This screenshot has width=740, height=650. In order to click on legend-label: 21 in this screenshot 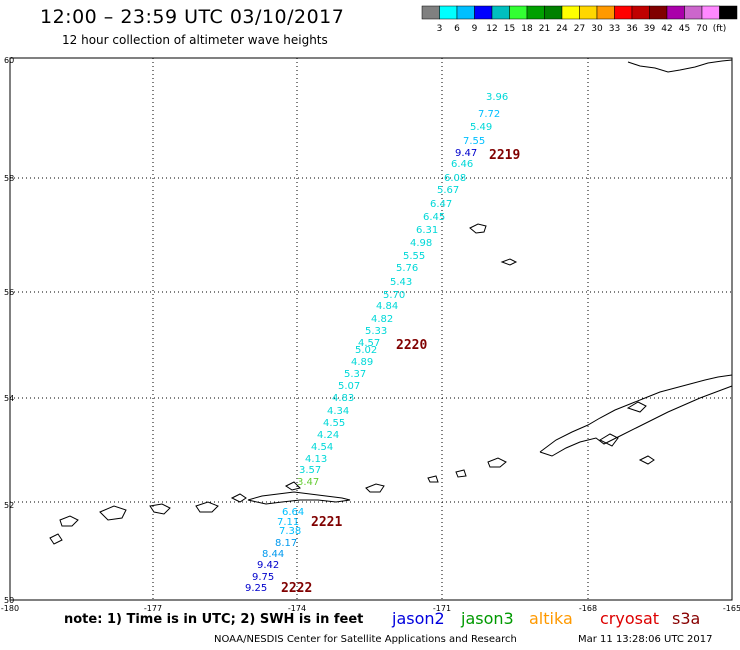, I will do `click(544, 29)`.